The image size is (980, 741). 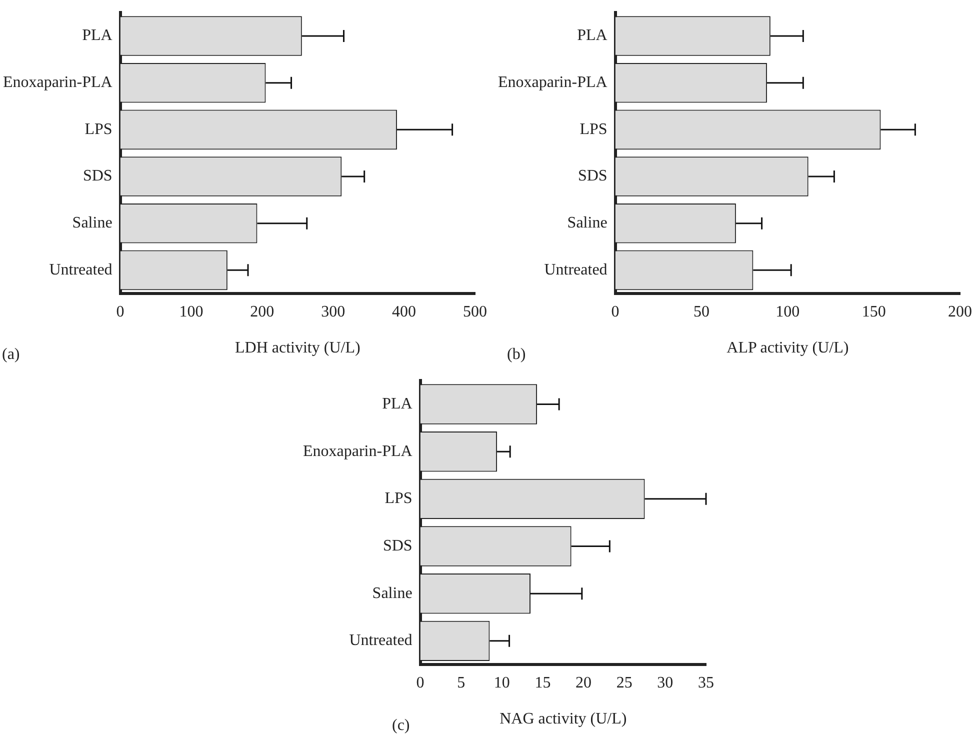 What do you see at coordinates (665, 683) in the screenshot?
I see `x-tick-label: 30` at bounding box center [665, 683].